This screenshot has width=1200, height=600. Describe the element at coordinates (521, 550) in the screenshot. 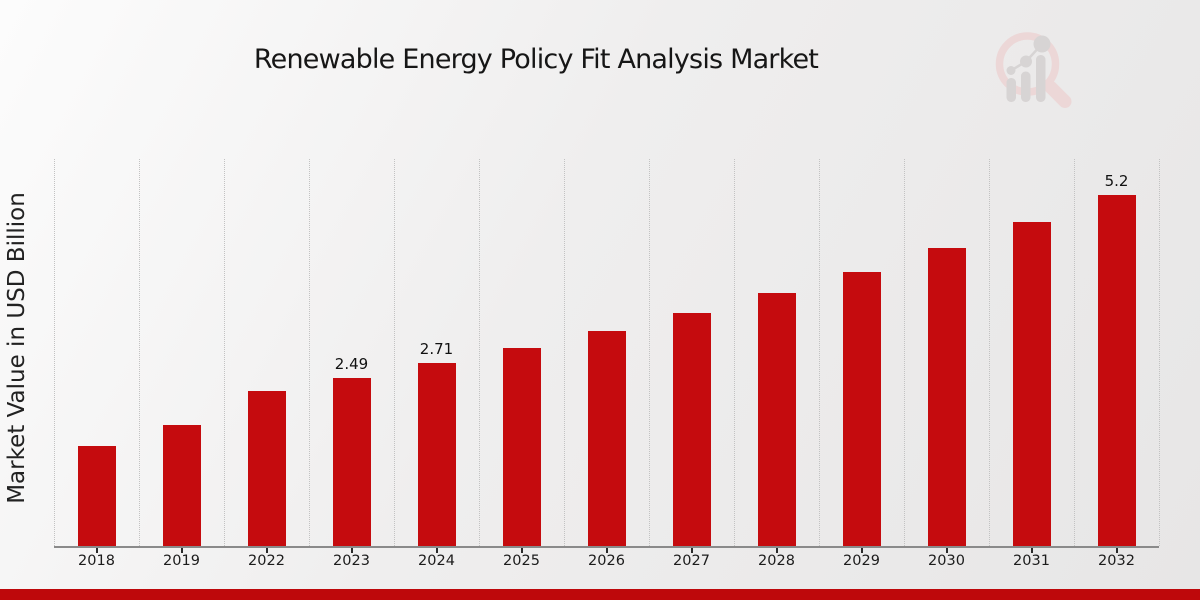

I see `x-tick-2025` at that location.